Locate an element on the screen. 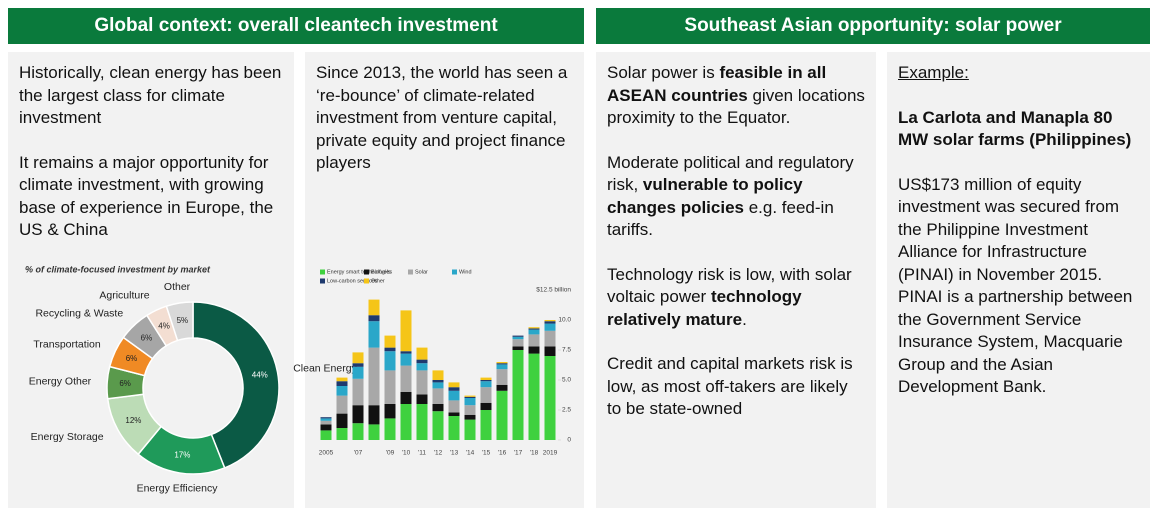 The width and height of the screenshot is (1158, 508). slice-category-label: Energy Efficiency is located at coordinates (178, 489).